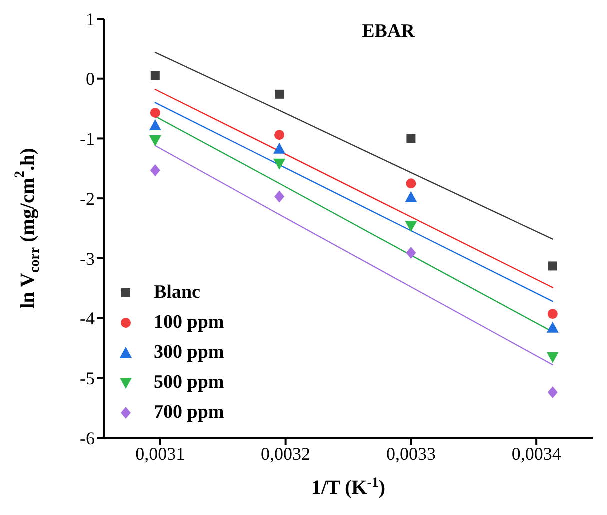 This screenshot has height=515, width=607. Describe the element at coordinates (286, 454) in the screenshot. I see `x-tick-label: 0,0032` at that location.